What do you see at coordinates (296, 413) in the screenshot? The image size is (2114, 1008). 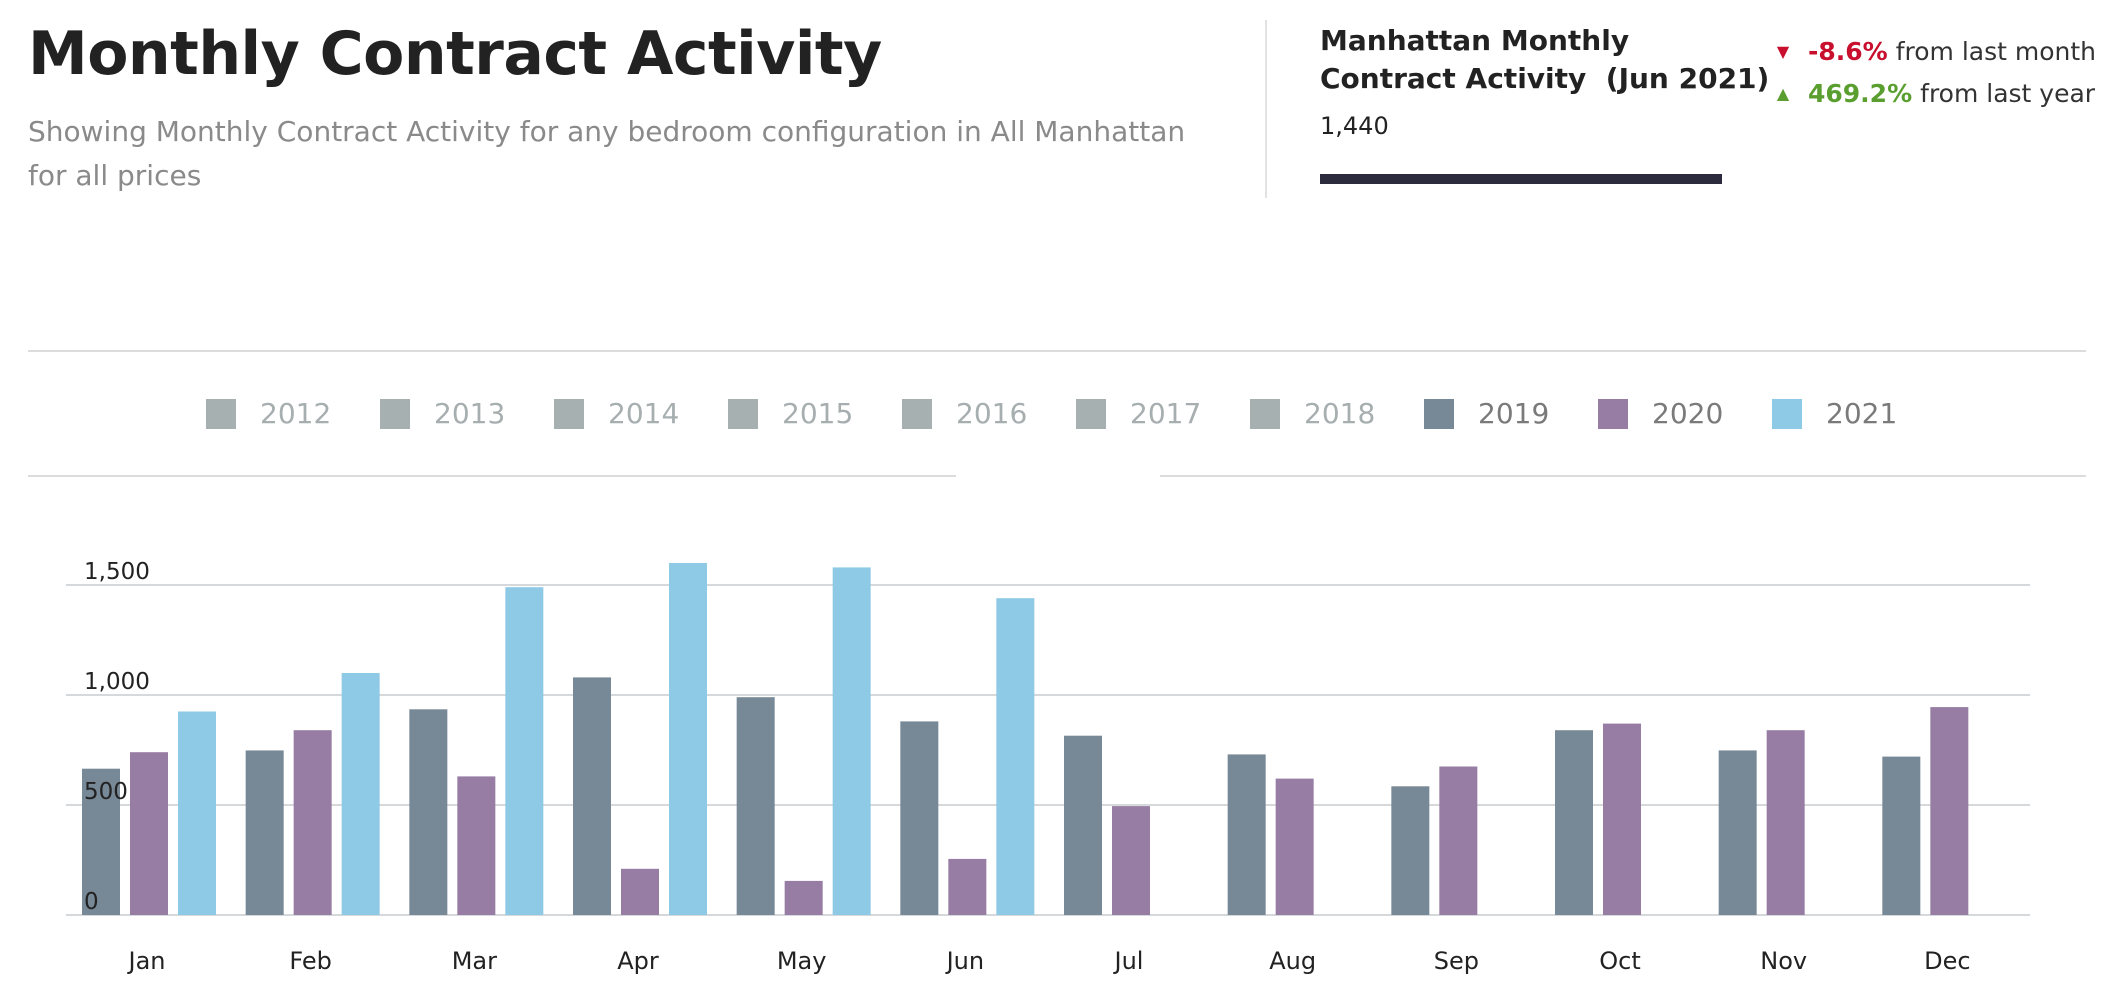 I see `legend-label: 2012` at bounding box center [296, 413].